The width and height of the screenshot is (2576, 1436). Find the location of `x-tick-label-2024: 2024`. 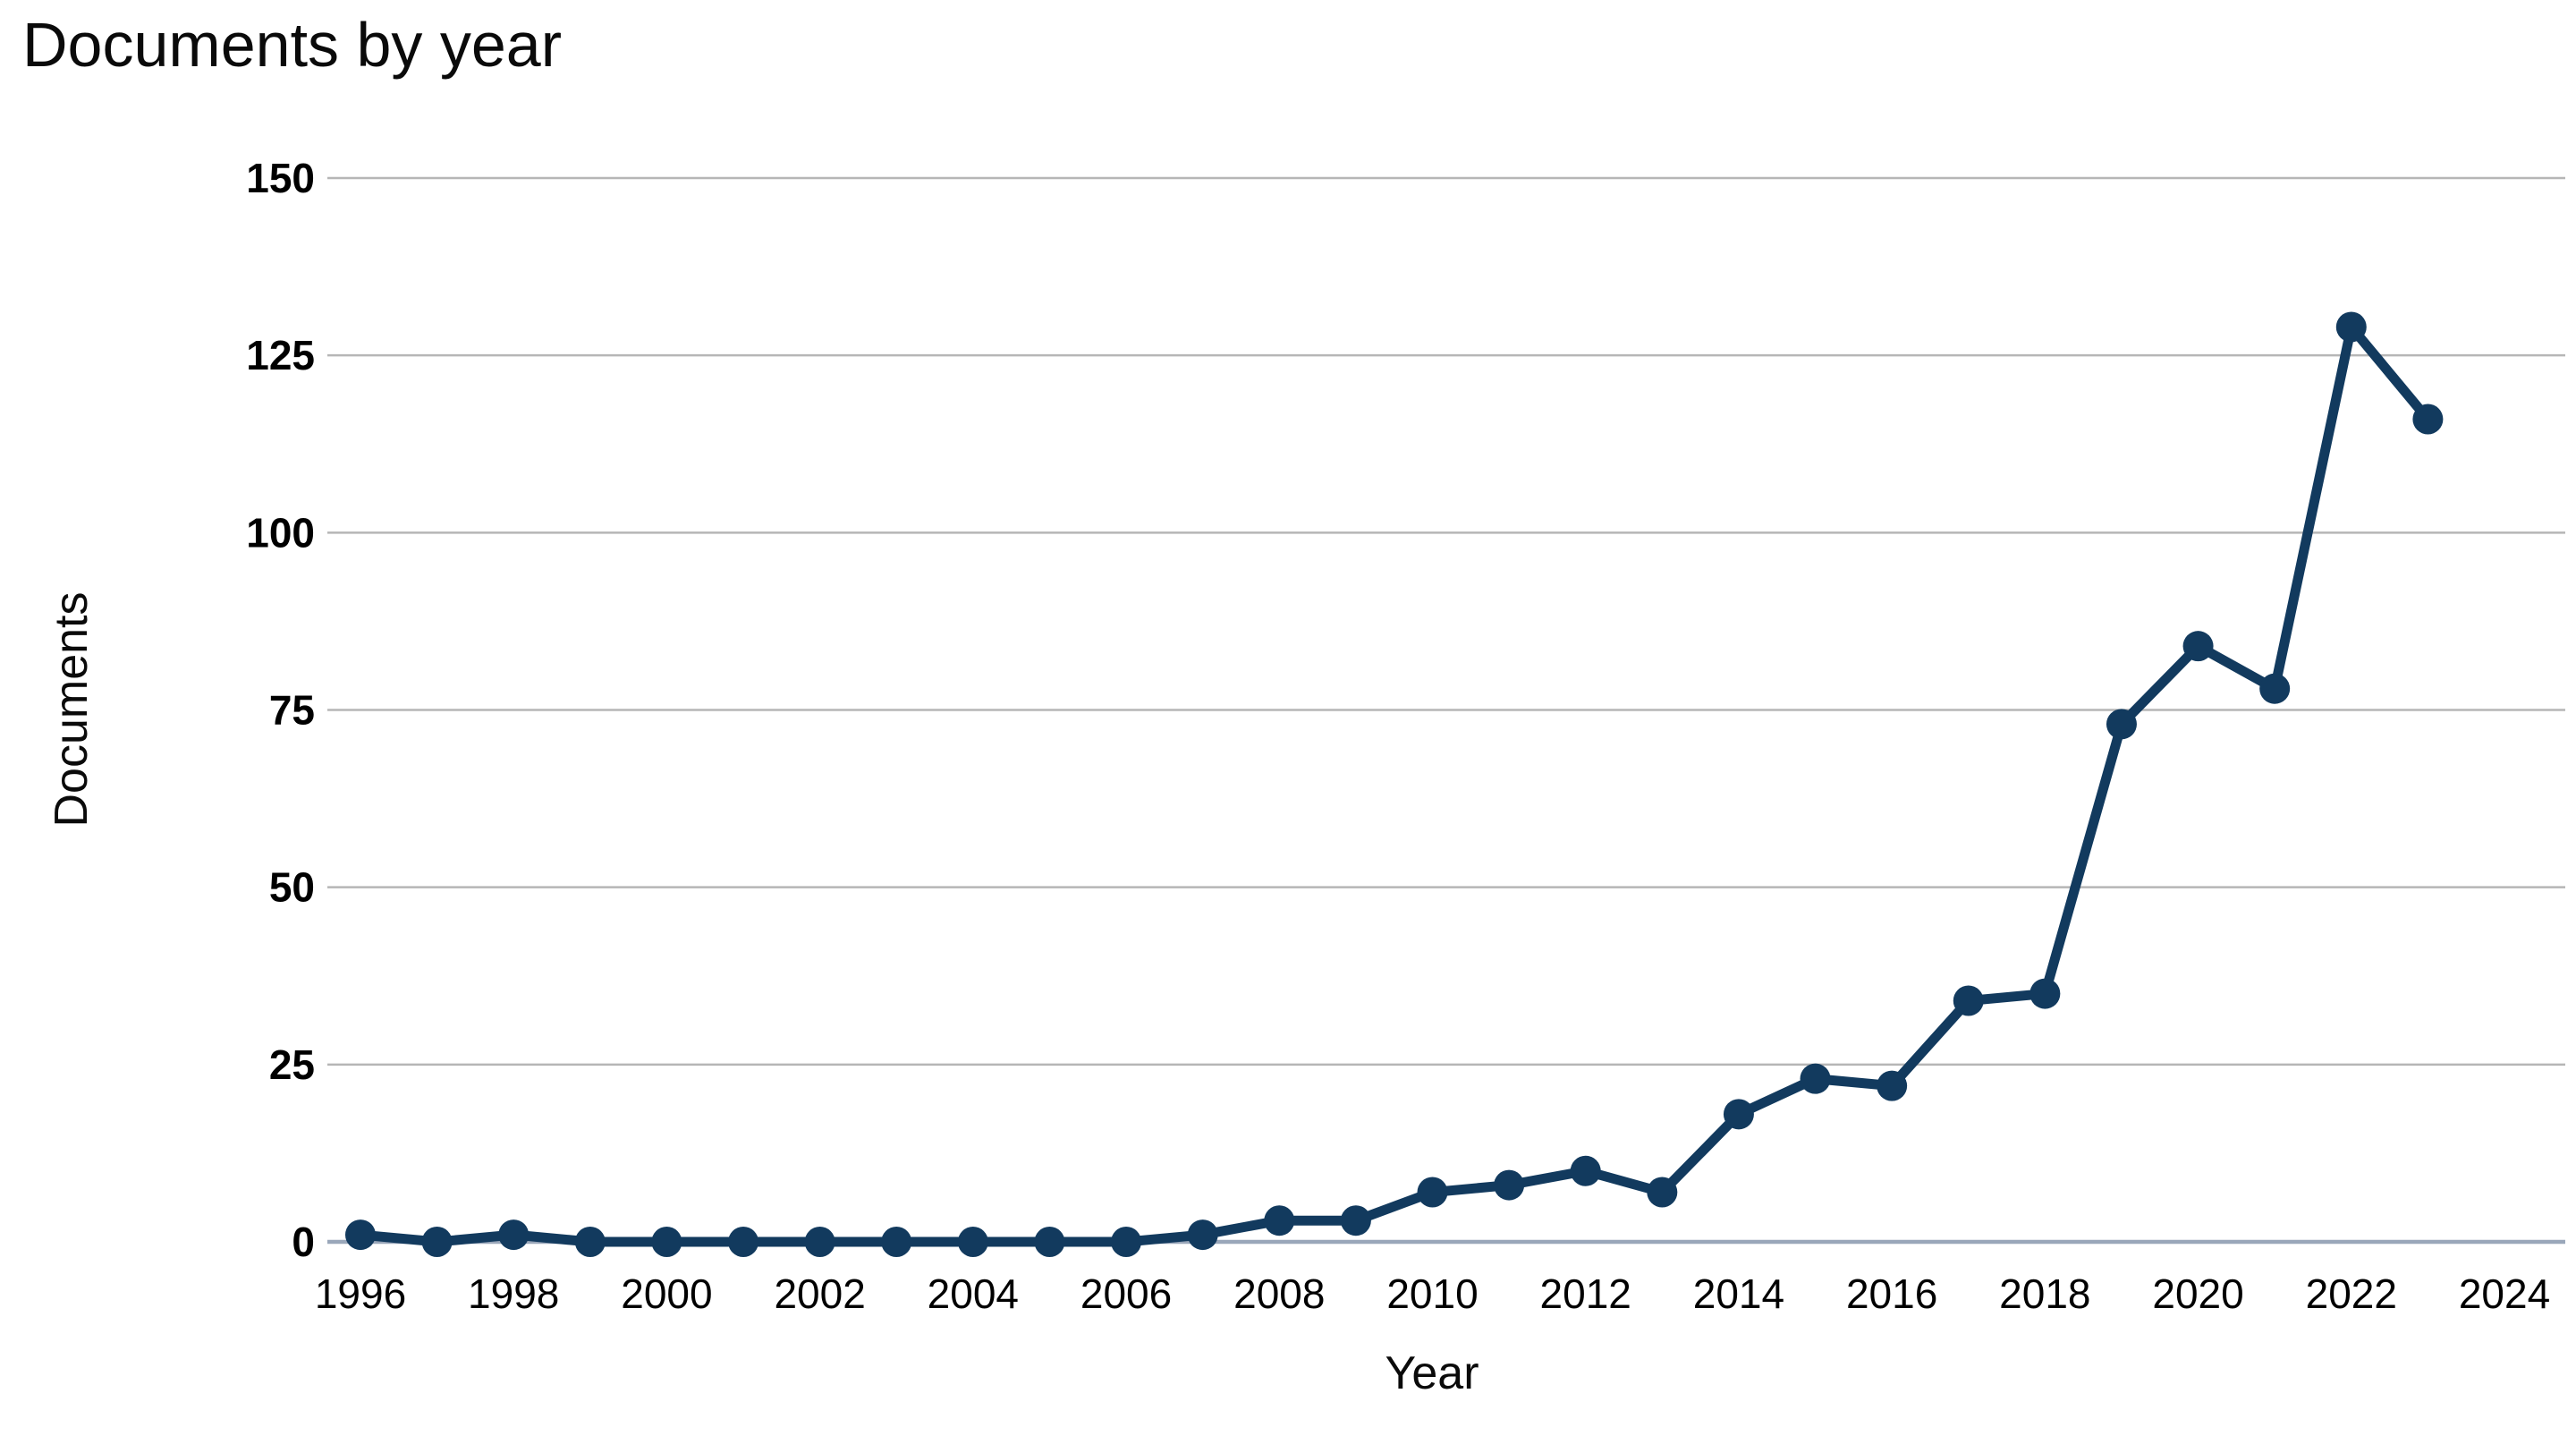

x-tick-label-2024: 2024 is located at coordinates (2504, 1293).